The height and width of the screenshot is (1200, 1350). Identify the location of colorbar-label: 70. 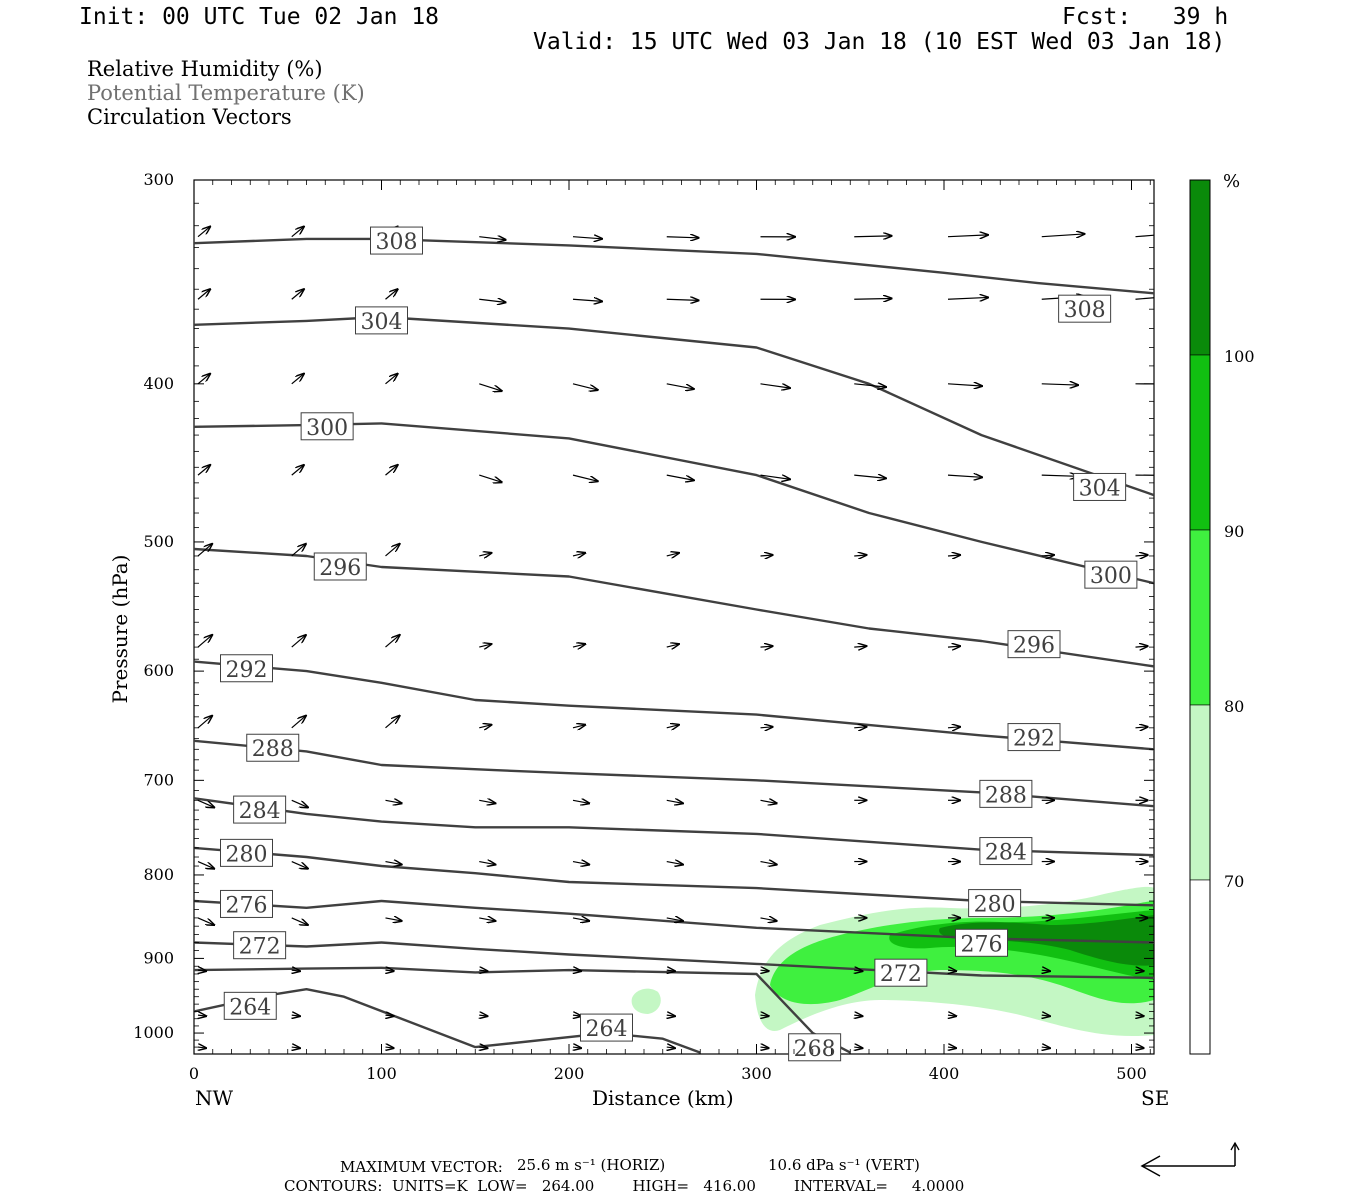
(1234, 881).